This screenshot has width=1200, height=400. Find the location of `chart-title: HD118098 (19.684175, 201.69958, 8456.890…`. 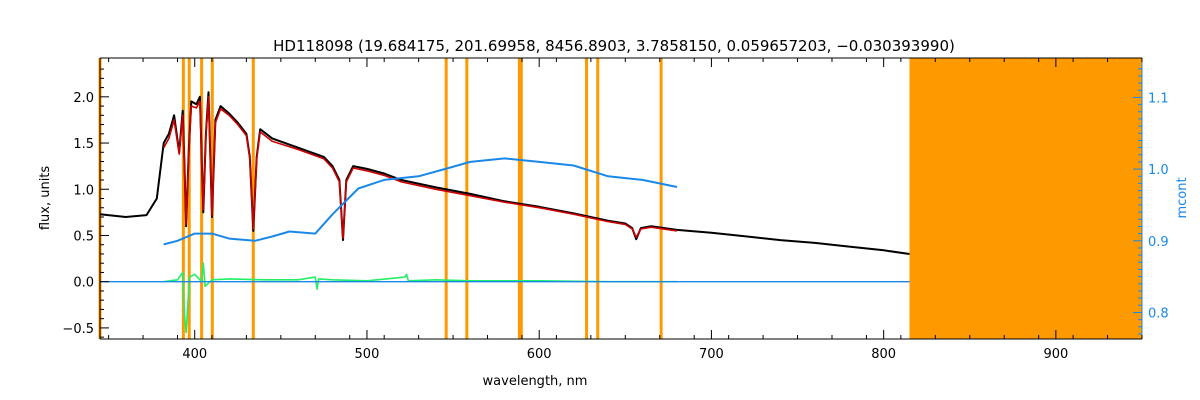

chart-title: HD118098 (19.684175, 201.69958, 8456.890… is located at coordinates (614, 46).